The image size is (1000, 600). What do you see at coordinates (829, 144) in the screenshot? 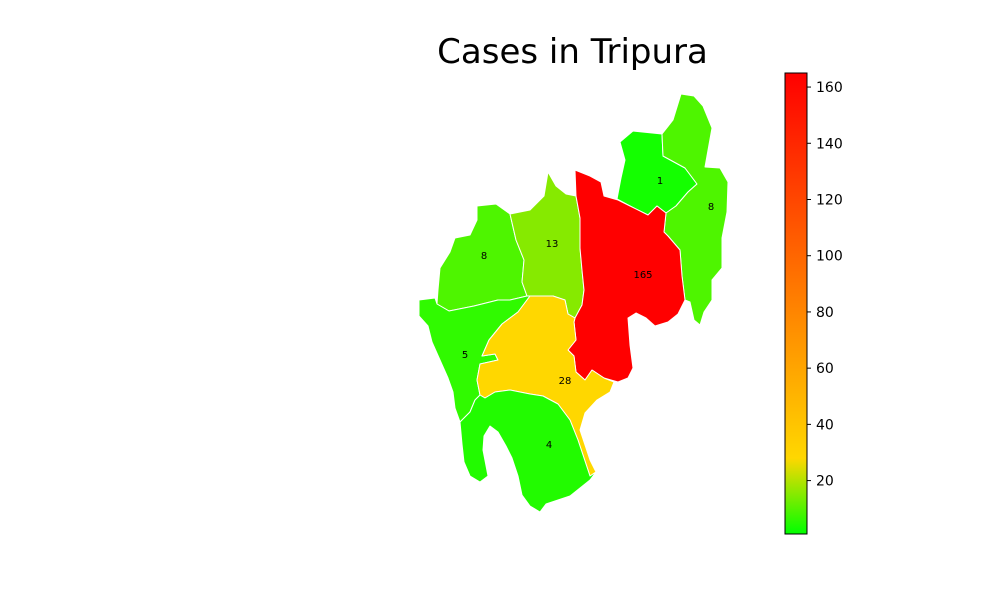
I see `colorbar-tick-label: 140` at bounding box center [829, 144].